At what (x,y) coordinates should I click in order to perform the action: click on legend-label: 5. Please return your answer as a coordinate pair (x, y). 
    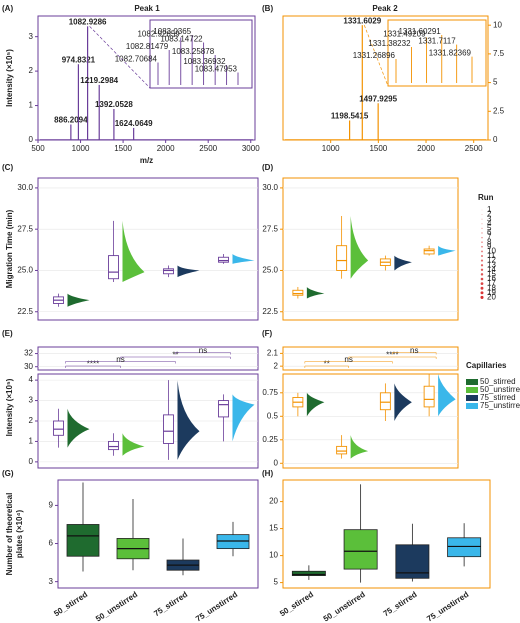
    Looking at the image, I should click on (489, 228).